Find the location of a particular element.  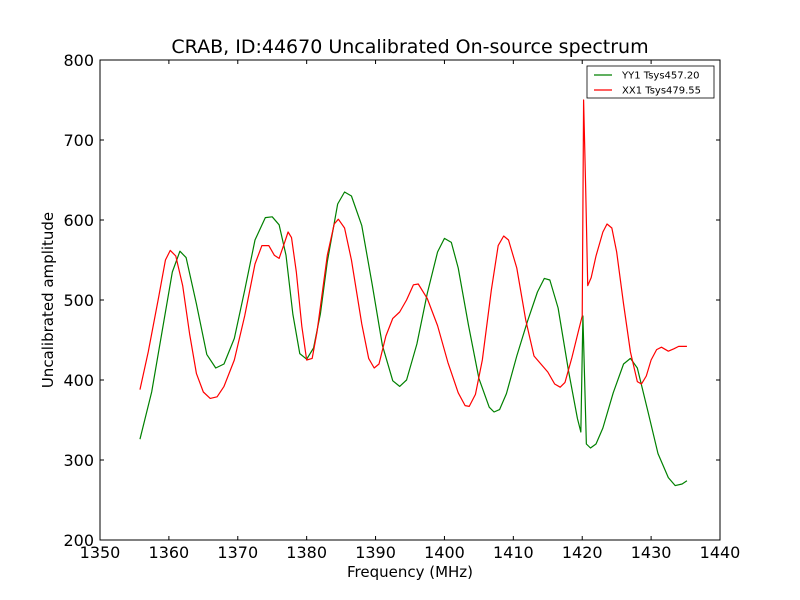

y-tick-label: 700 is located at coordinates (78, 140).